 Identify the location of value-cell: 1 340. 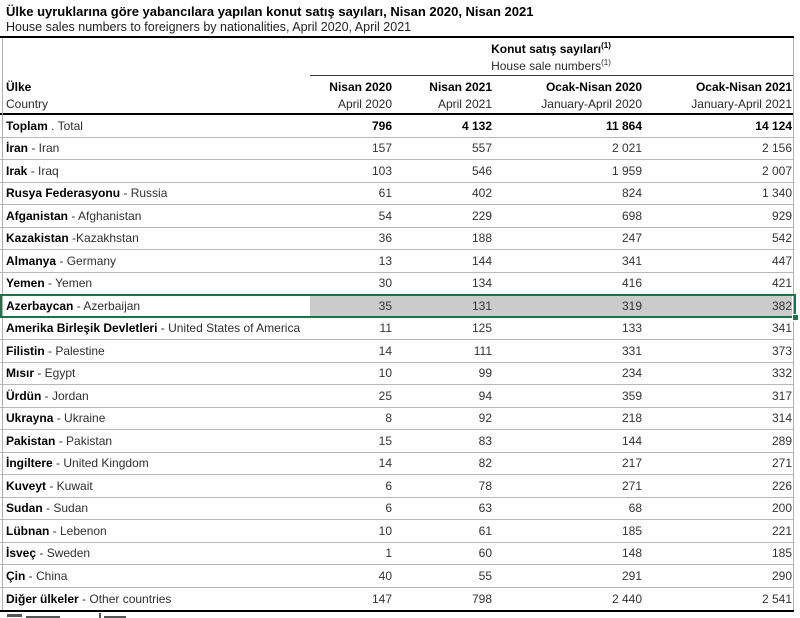
(776, 193).